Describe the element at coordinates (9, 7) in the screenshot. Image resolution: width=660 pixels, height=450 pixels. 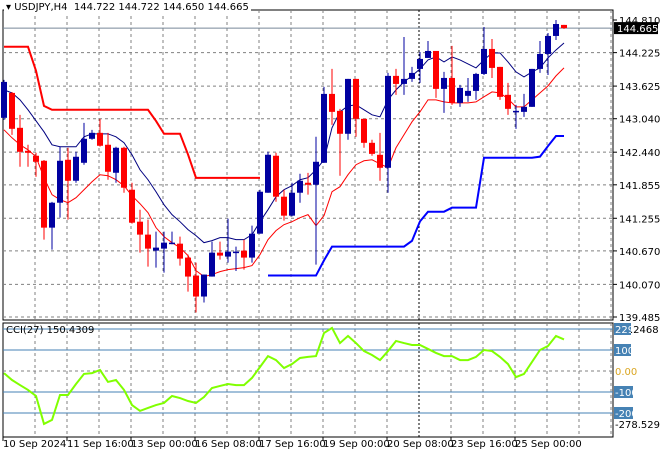
I see `collapse-triangle-icon: ▾` at that location.